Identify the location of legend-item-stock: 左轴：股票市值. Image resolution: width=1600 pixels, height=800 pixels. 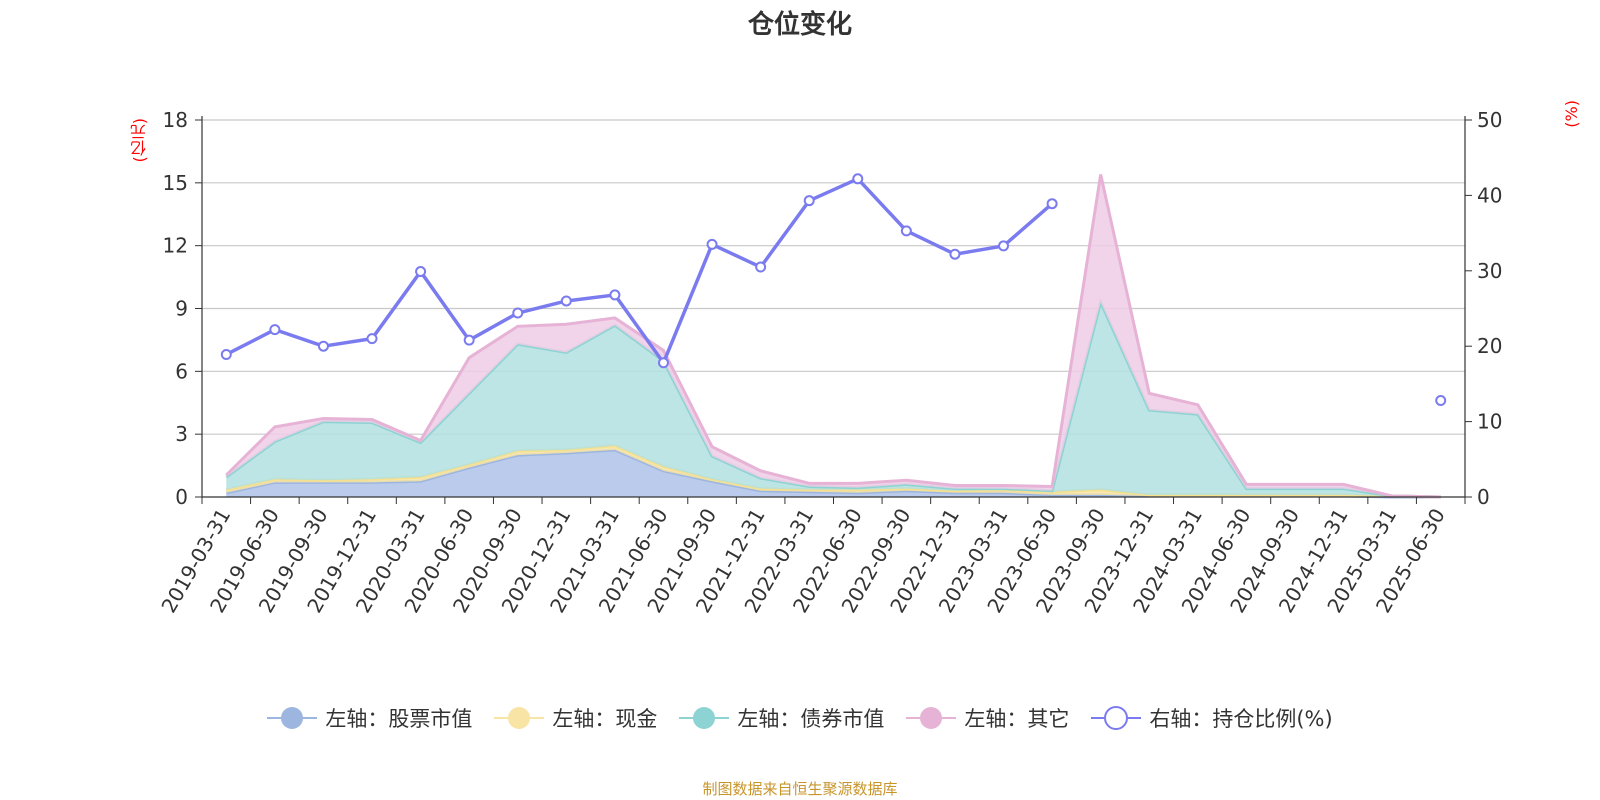
(369, 718).